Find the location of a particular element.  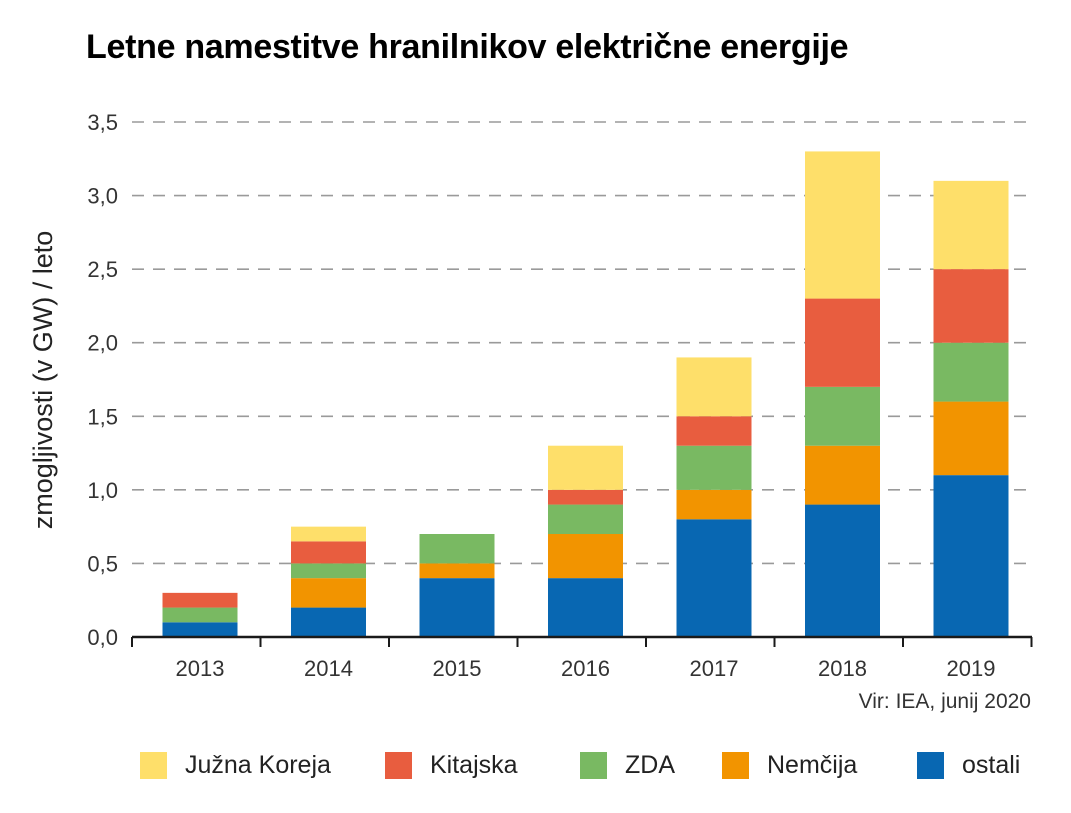

bar-segment-ostali-2015 is located at coordinates (457, 607).